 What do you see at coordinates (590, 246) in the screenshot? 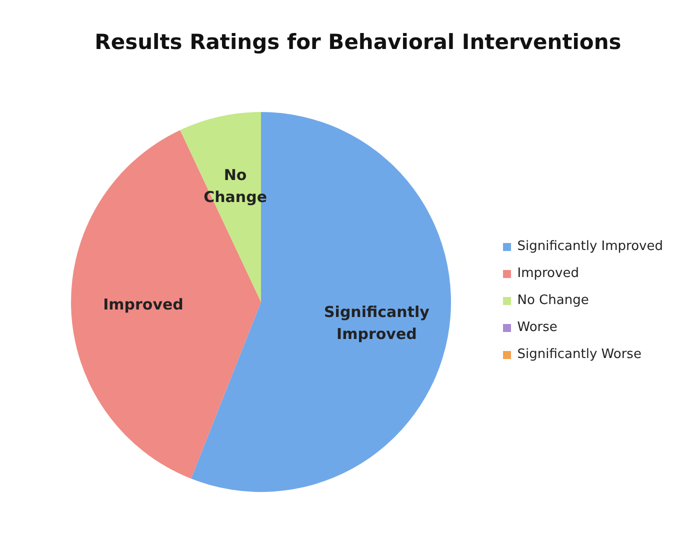
I see `legend-label: Significantly Improved` at bounding box center [590, 246].